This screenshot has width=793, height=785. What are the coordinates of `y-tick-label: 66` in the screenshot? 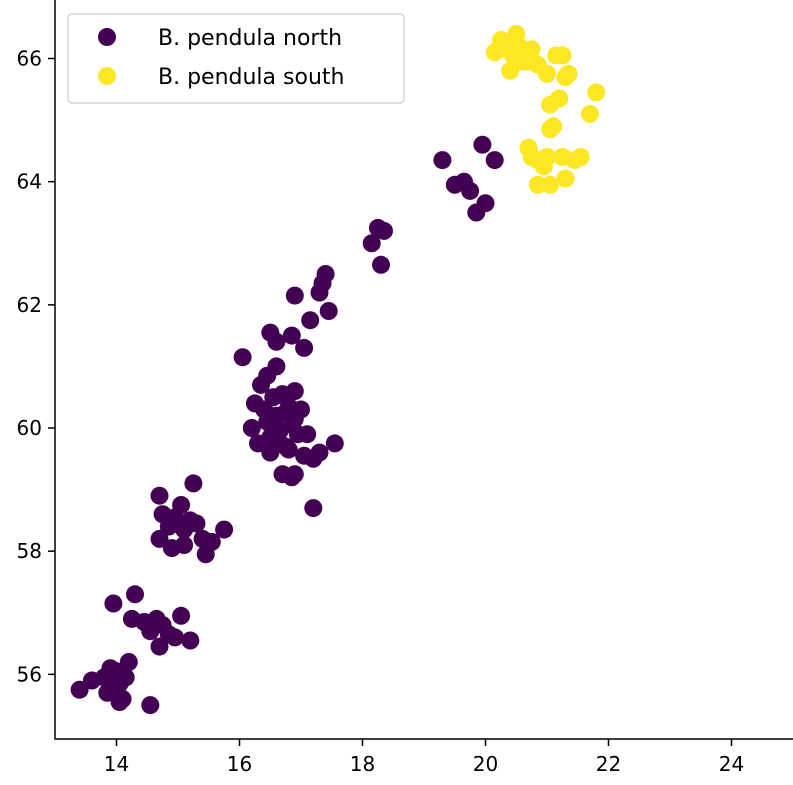 It's located at (29, 59).